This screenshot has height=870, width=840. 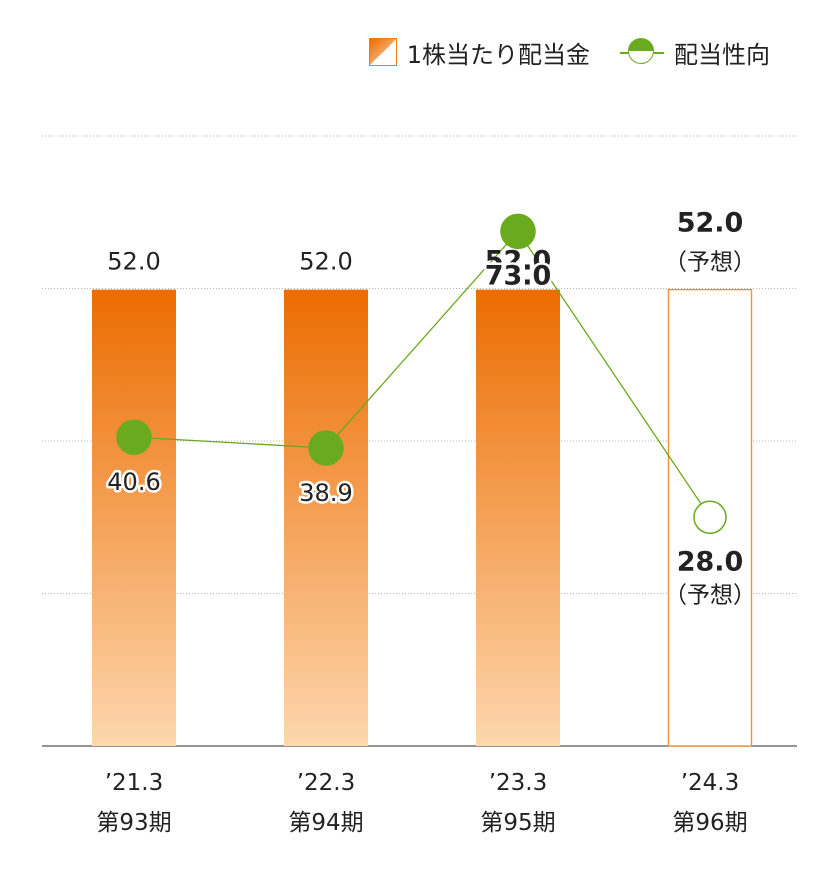 I want to click on legend-label-dividend: 1株当たり配当金, so click(x=498, y=54).